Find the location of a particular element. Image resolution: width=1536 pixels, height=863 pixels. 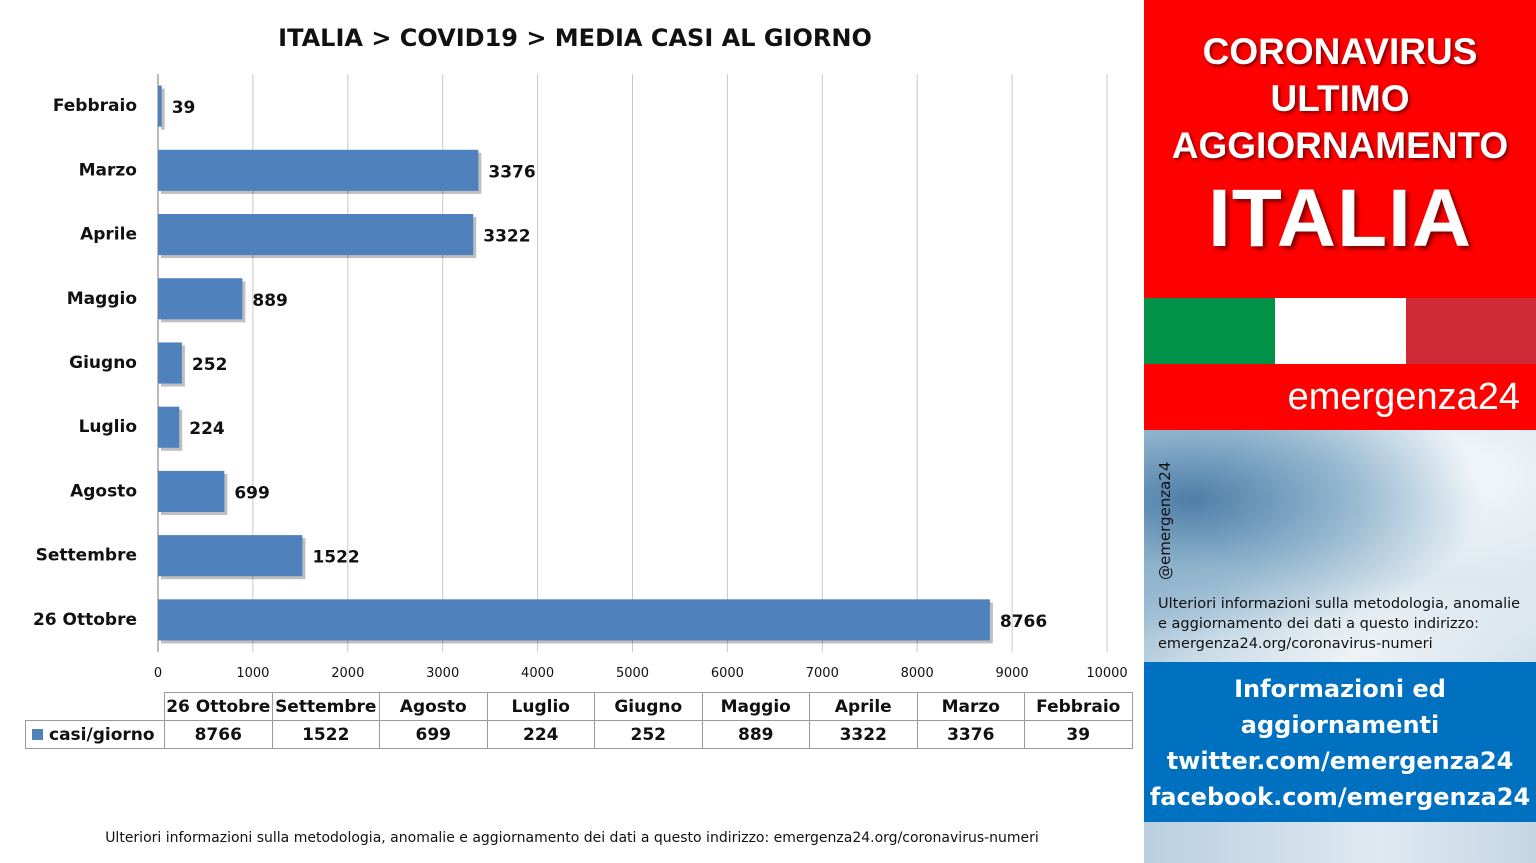

table-value-cell: 1522 is located at coordinates (325, 734).